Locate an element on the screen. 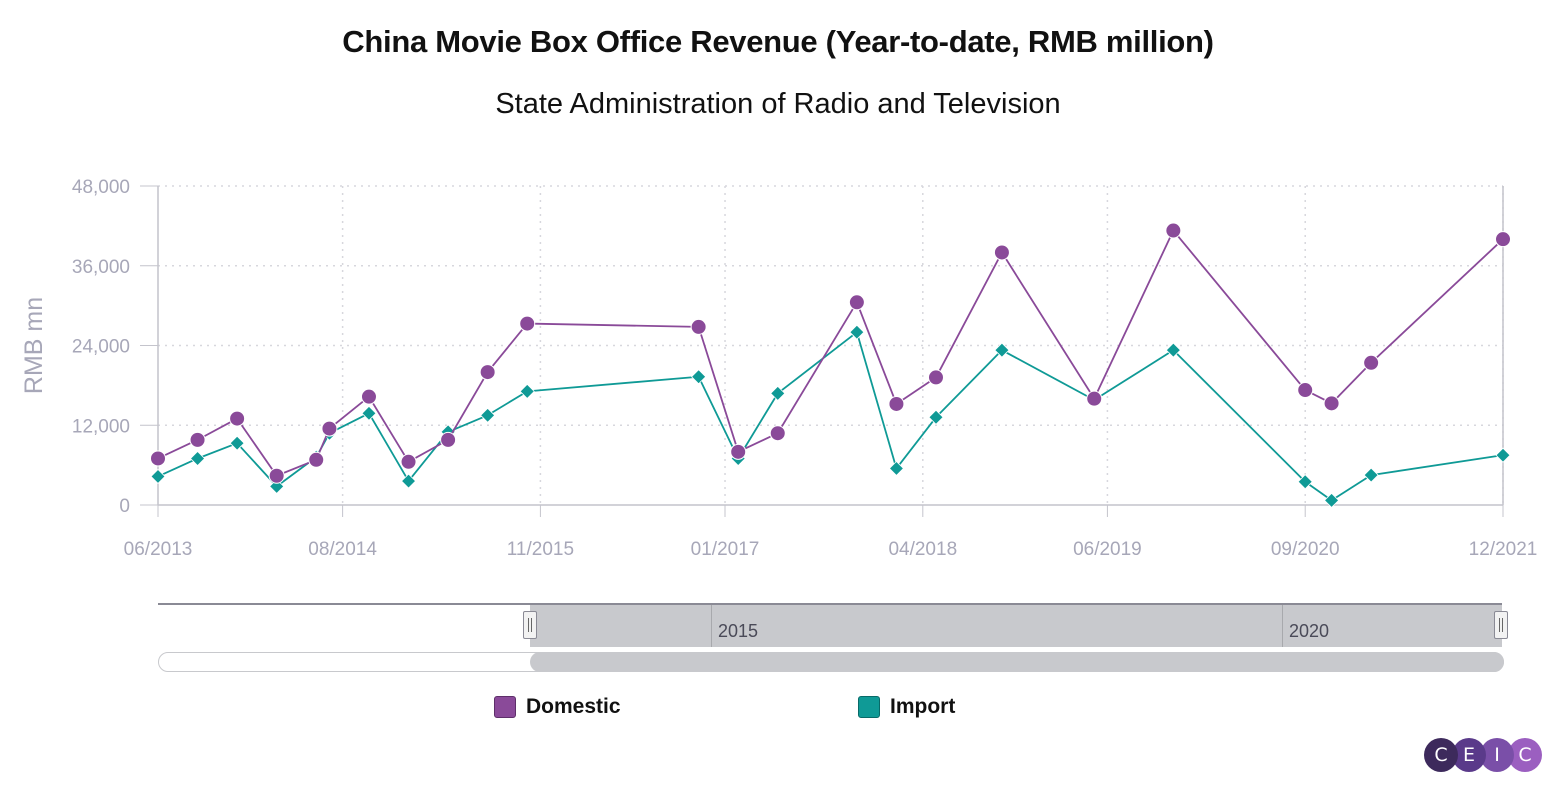 The image size is (1556, 786). legend-swatch-import is located at coordinates (869, 707).